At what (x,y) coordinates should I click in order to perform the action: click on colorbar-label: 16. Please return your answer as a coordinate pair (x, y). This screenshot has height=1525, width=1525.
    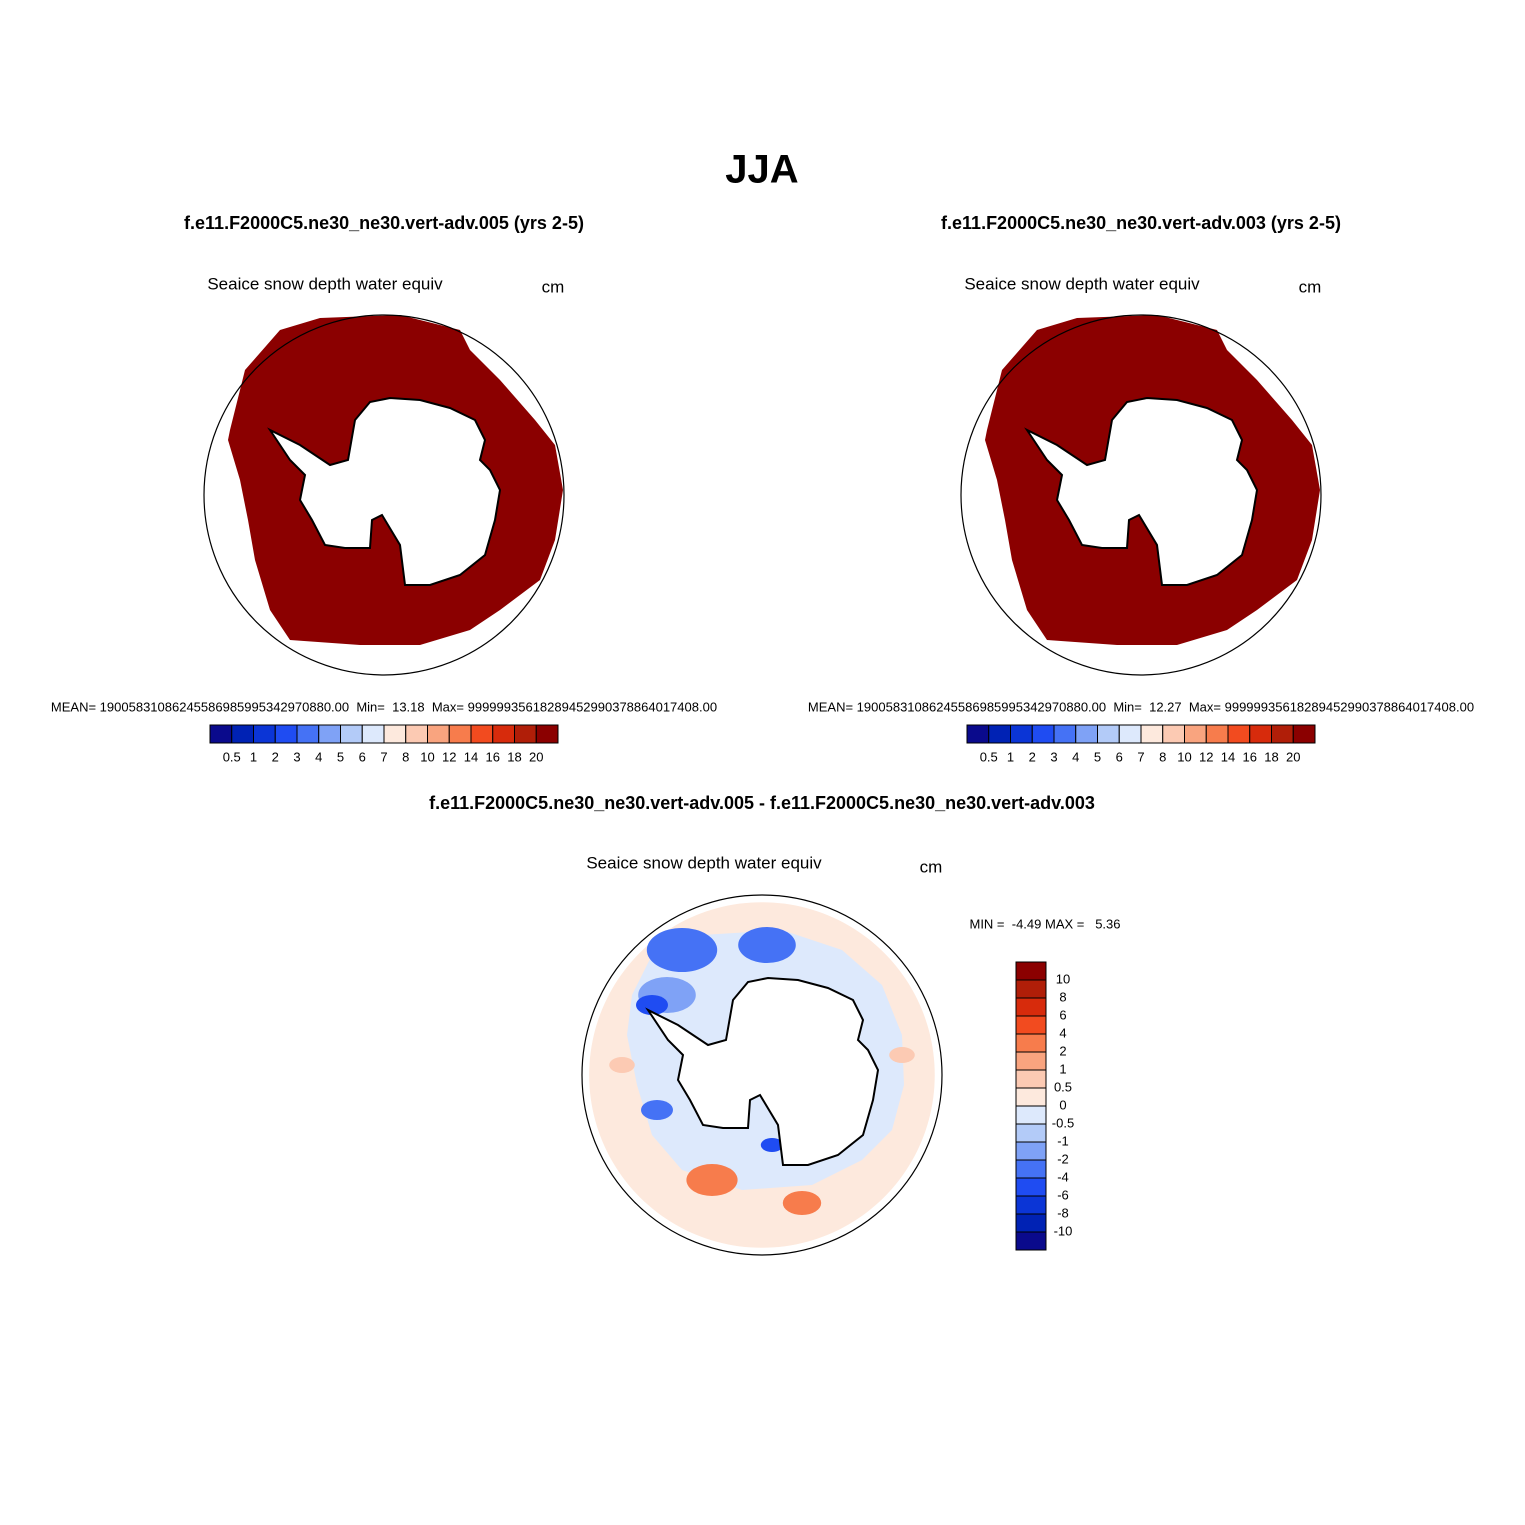
    Looking at the image, I should click on (1250, 756).